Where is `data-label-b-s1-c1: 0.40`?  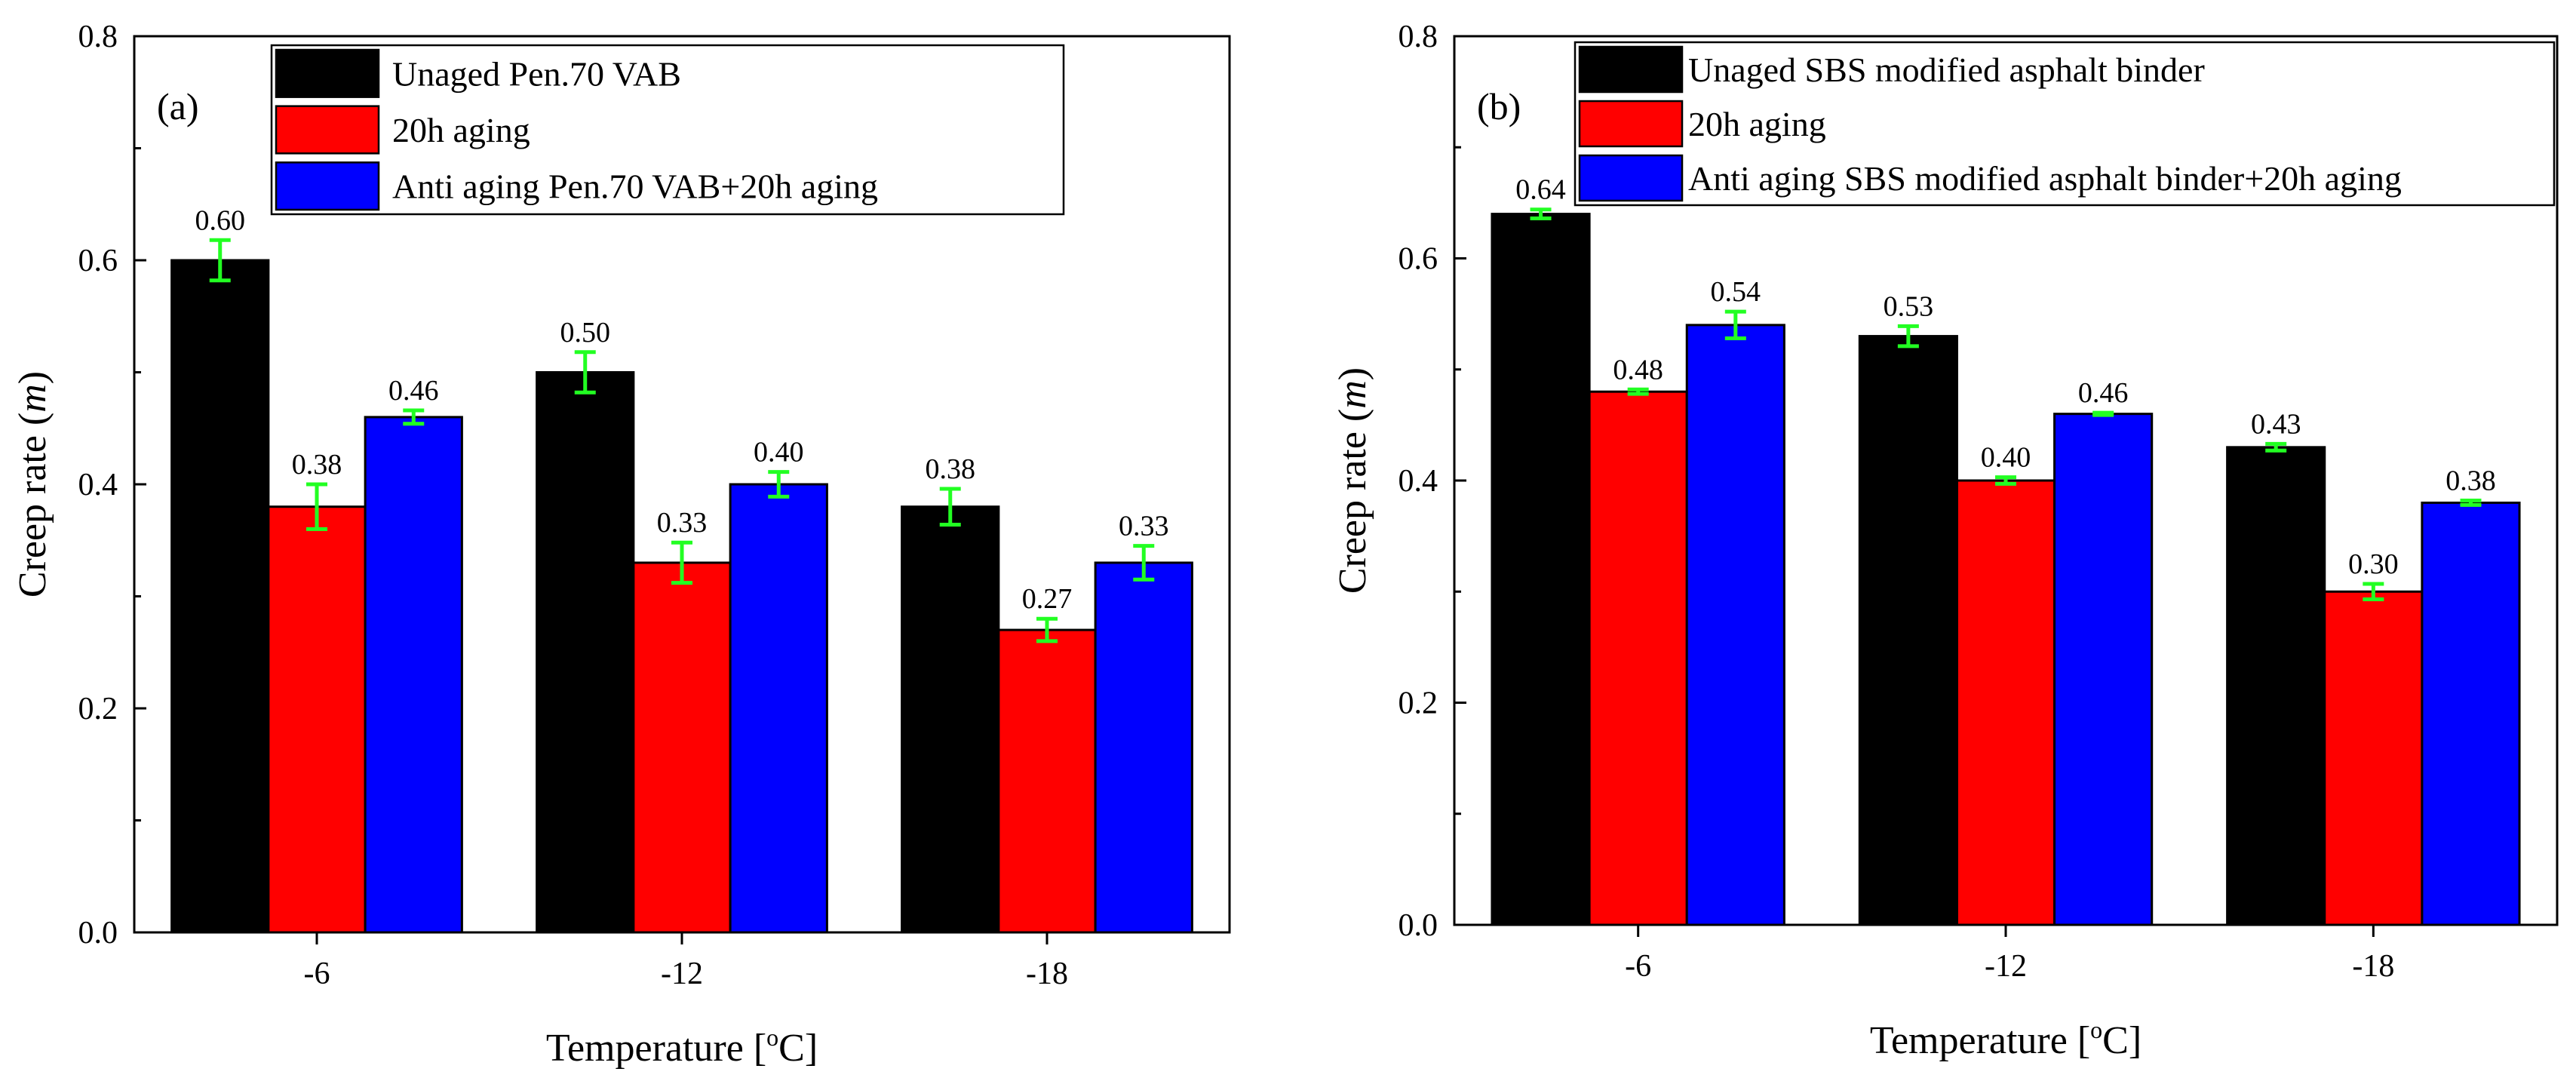 data-label-b-s1-c1: 0.40 is located at coordinates (2006, 458).